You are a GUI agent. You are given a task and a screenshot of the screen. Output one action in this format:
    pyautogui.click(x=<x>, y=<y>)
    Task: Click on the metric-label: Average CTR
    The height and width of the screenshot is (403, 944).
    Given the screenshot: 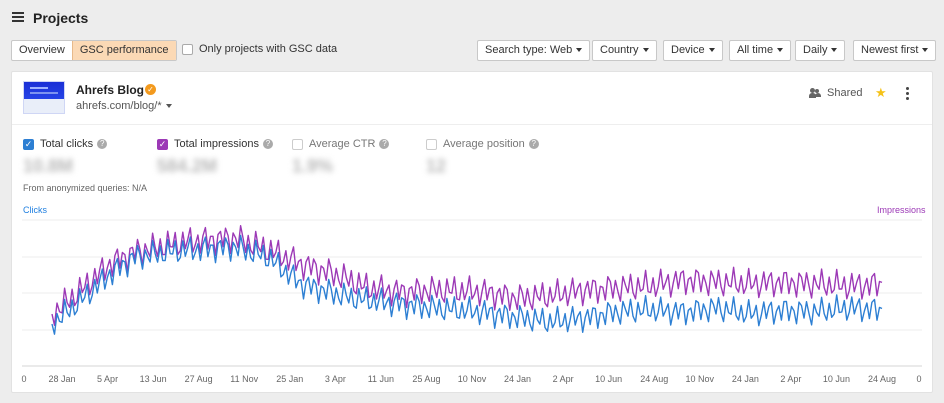 What is the action you would take?
    pyautogui.click(x=342, y=144)
    